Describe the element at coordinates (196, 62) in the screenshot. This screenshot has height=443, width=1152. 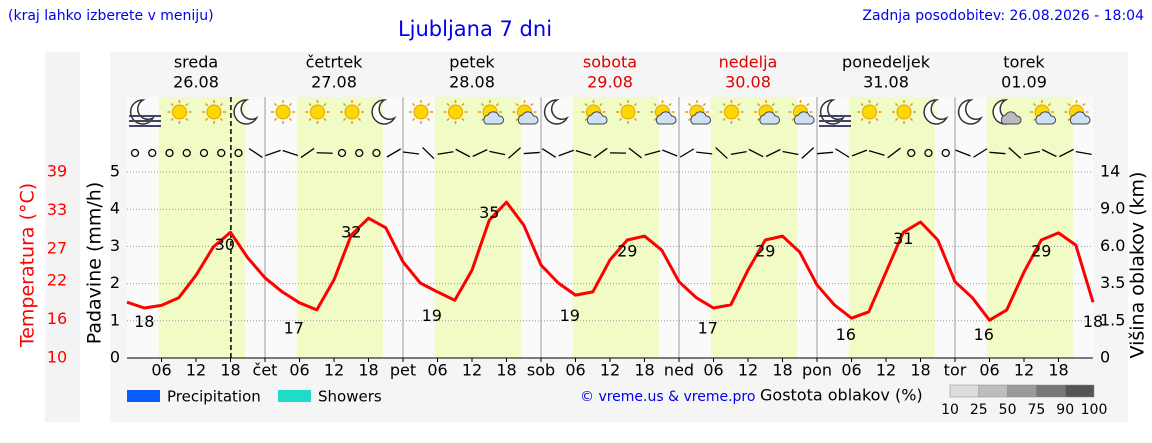
I see `day-name: sreda` at that location.